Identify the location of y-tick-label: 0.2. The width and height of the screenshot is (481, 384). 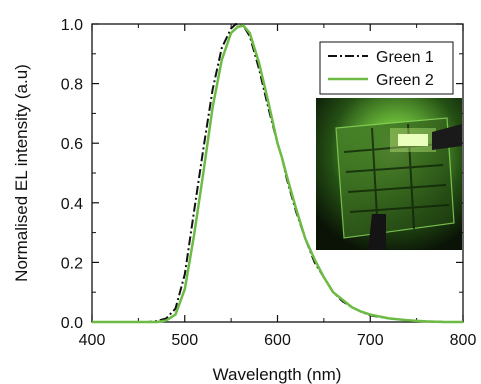
(72, 263).